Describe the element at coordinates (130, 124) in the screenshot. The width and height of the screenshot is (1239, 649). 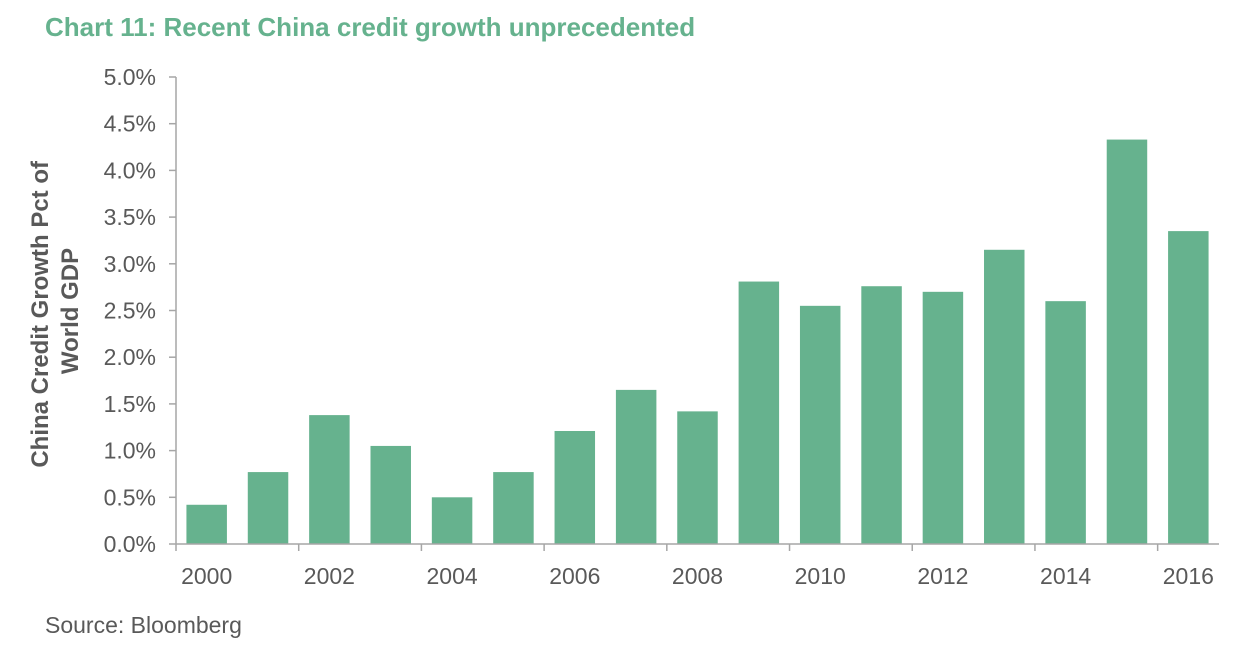
I see `y-tick-label: 4.5%` at that location.